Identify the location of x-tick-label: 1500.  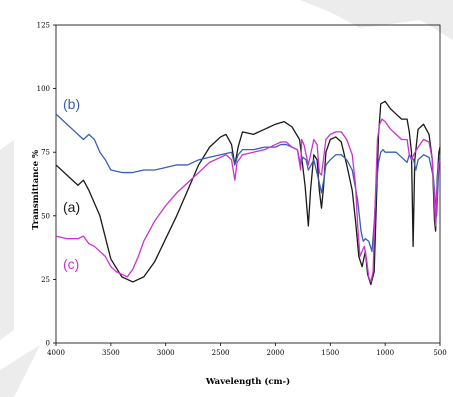
(330, 353).